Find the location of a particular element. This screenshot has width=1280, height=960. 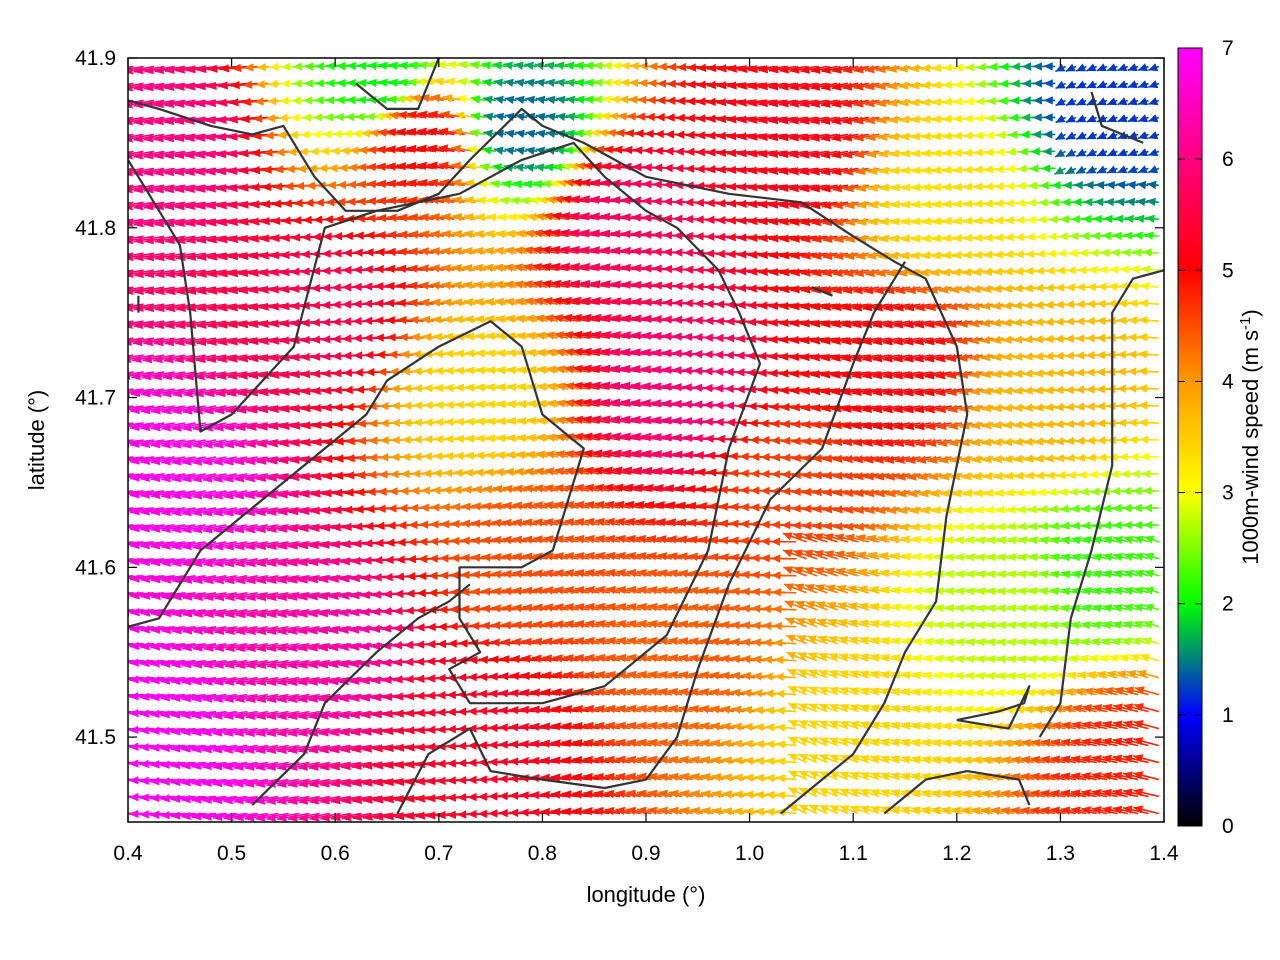

x-tick-label: 1.1 is located at coordinates (853, 853).